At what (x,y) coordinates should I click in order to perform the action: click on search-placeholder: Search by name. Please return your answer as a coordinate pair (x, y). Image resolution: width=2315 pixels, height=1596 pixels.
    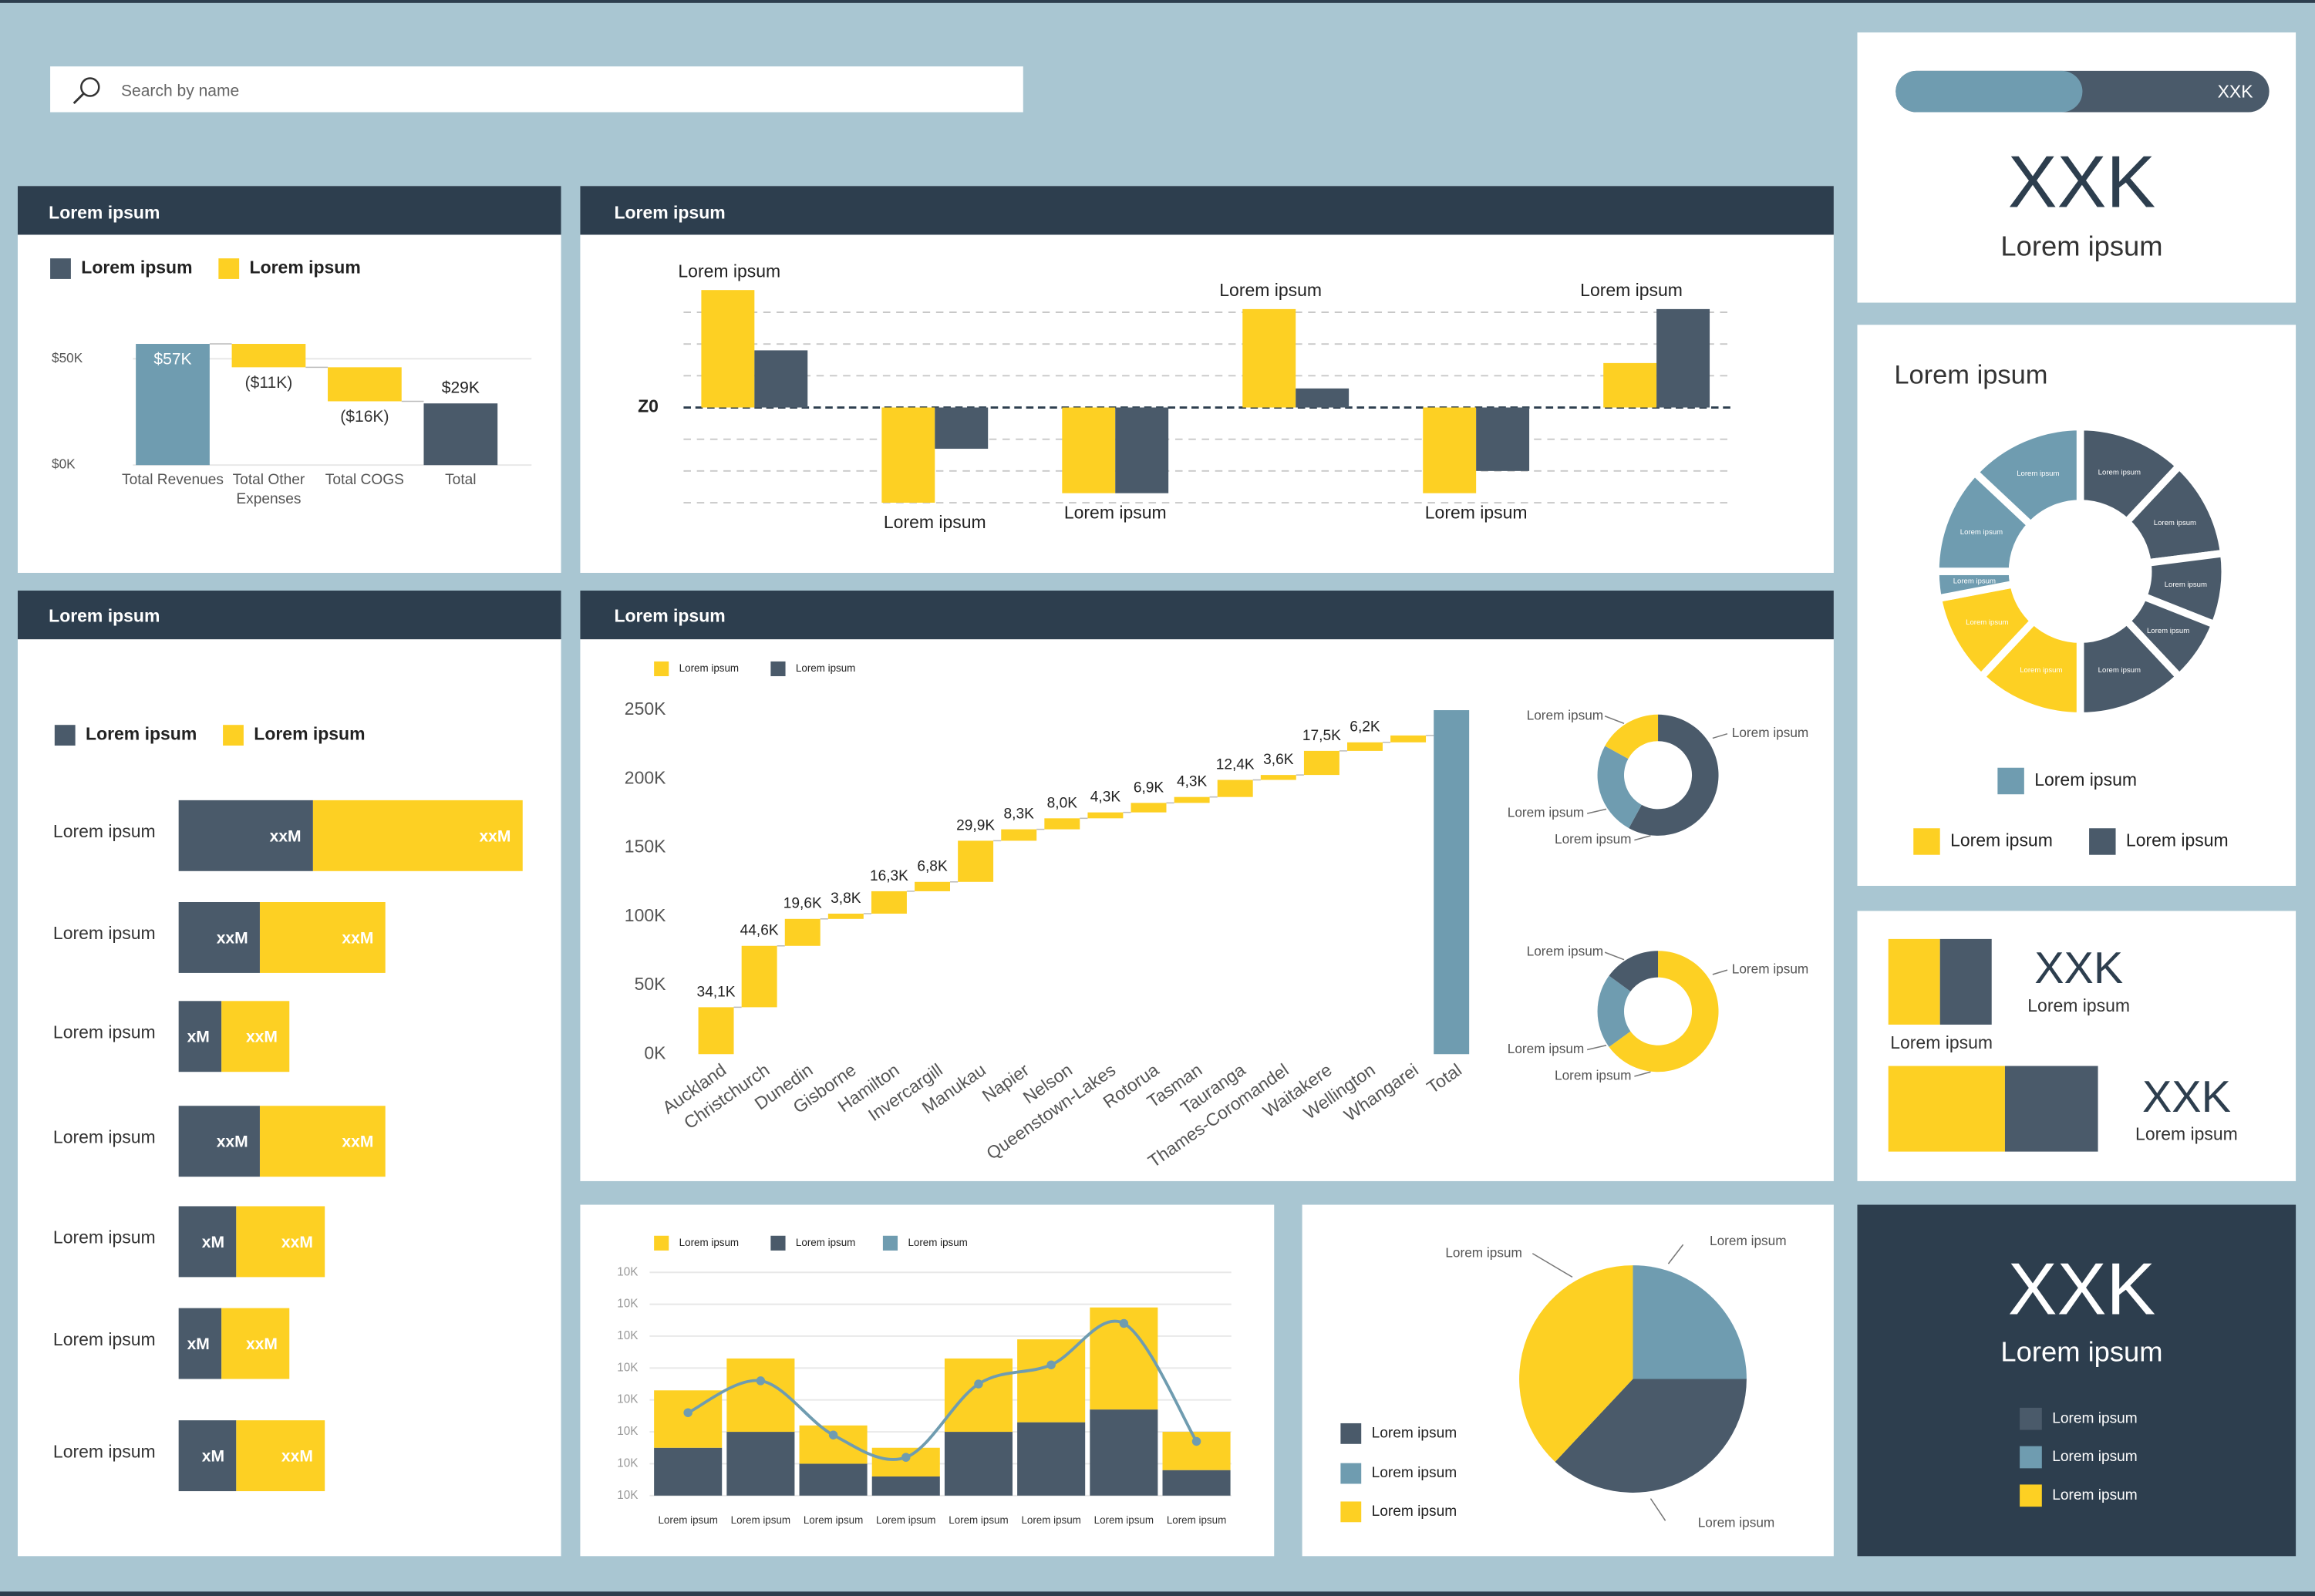
    Looking at the image, I should click on (180, 90).